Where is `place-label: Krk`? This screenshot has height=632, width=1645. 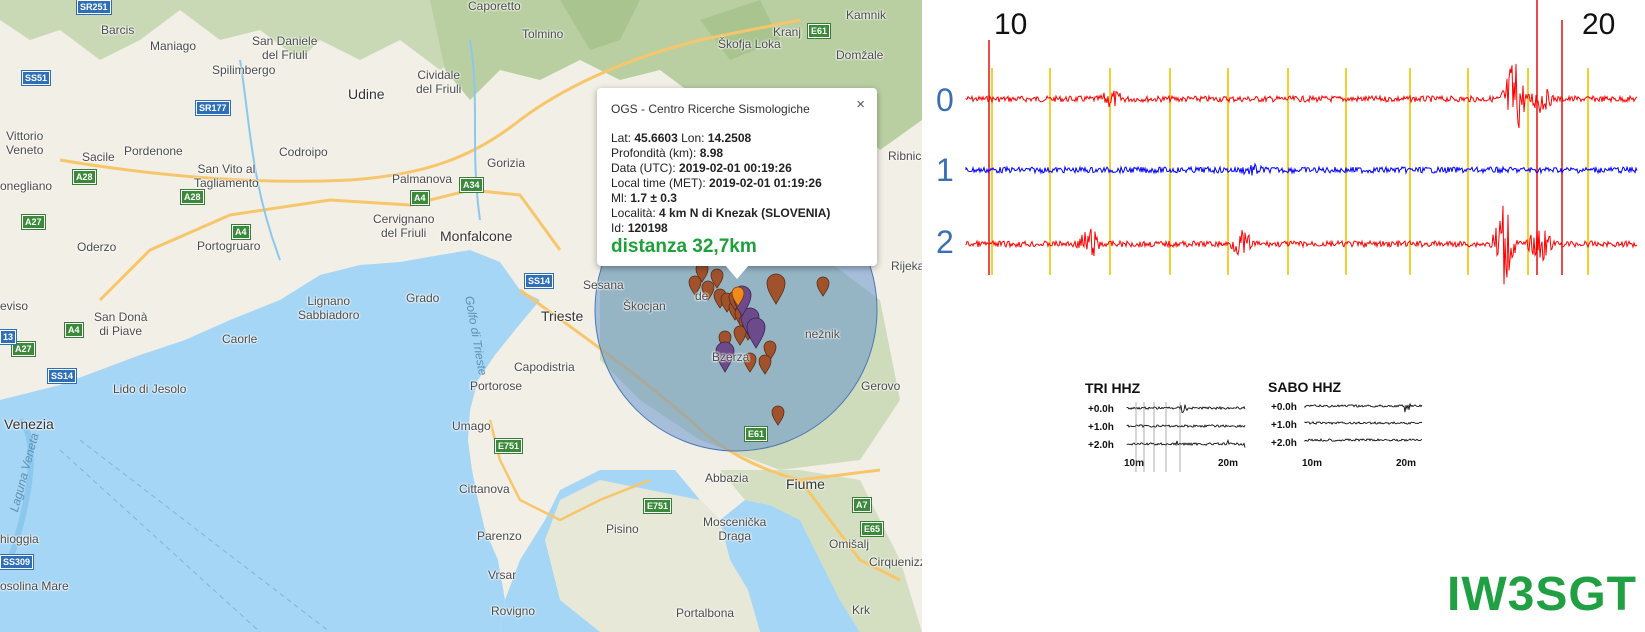 place-label: Krk is located at coordinates (861, 610).